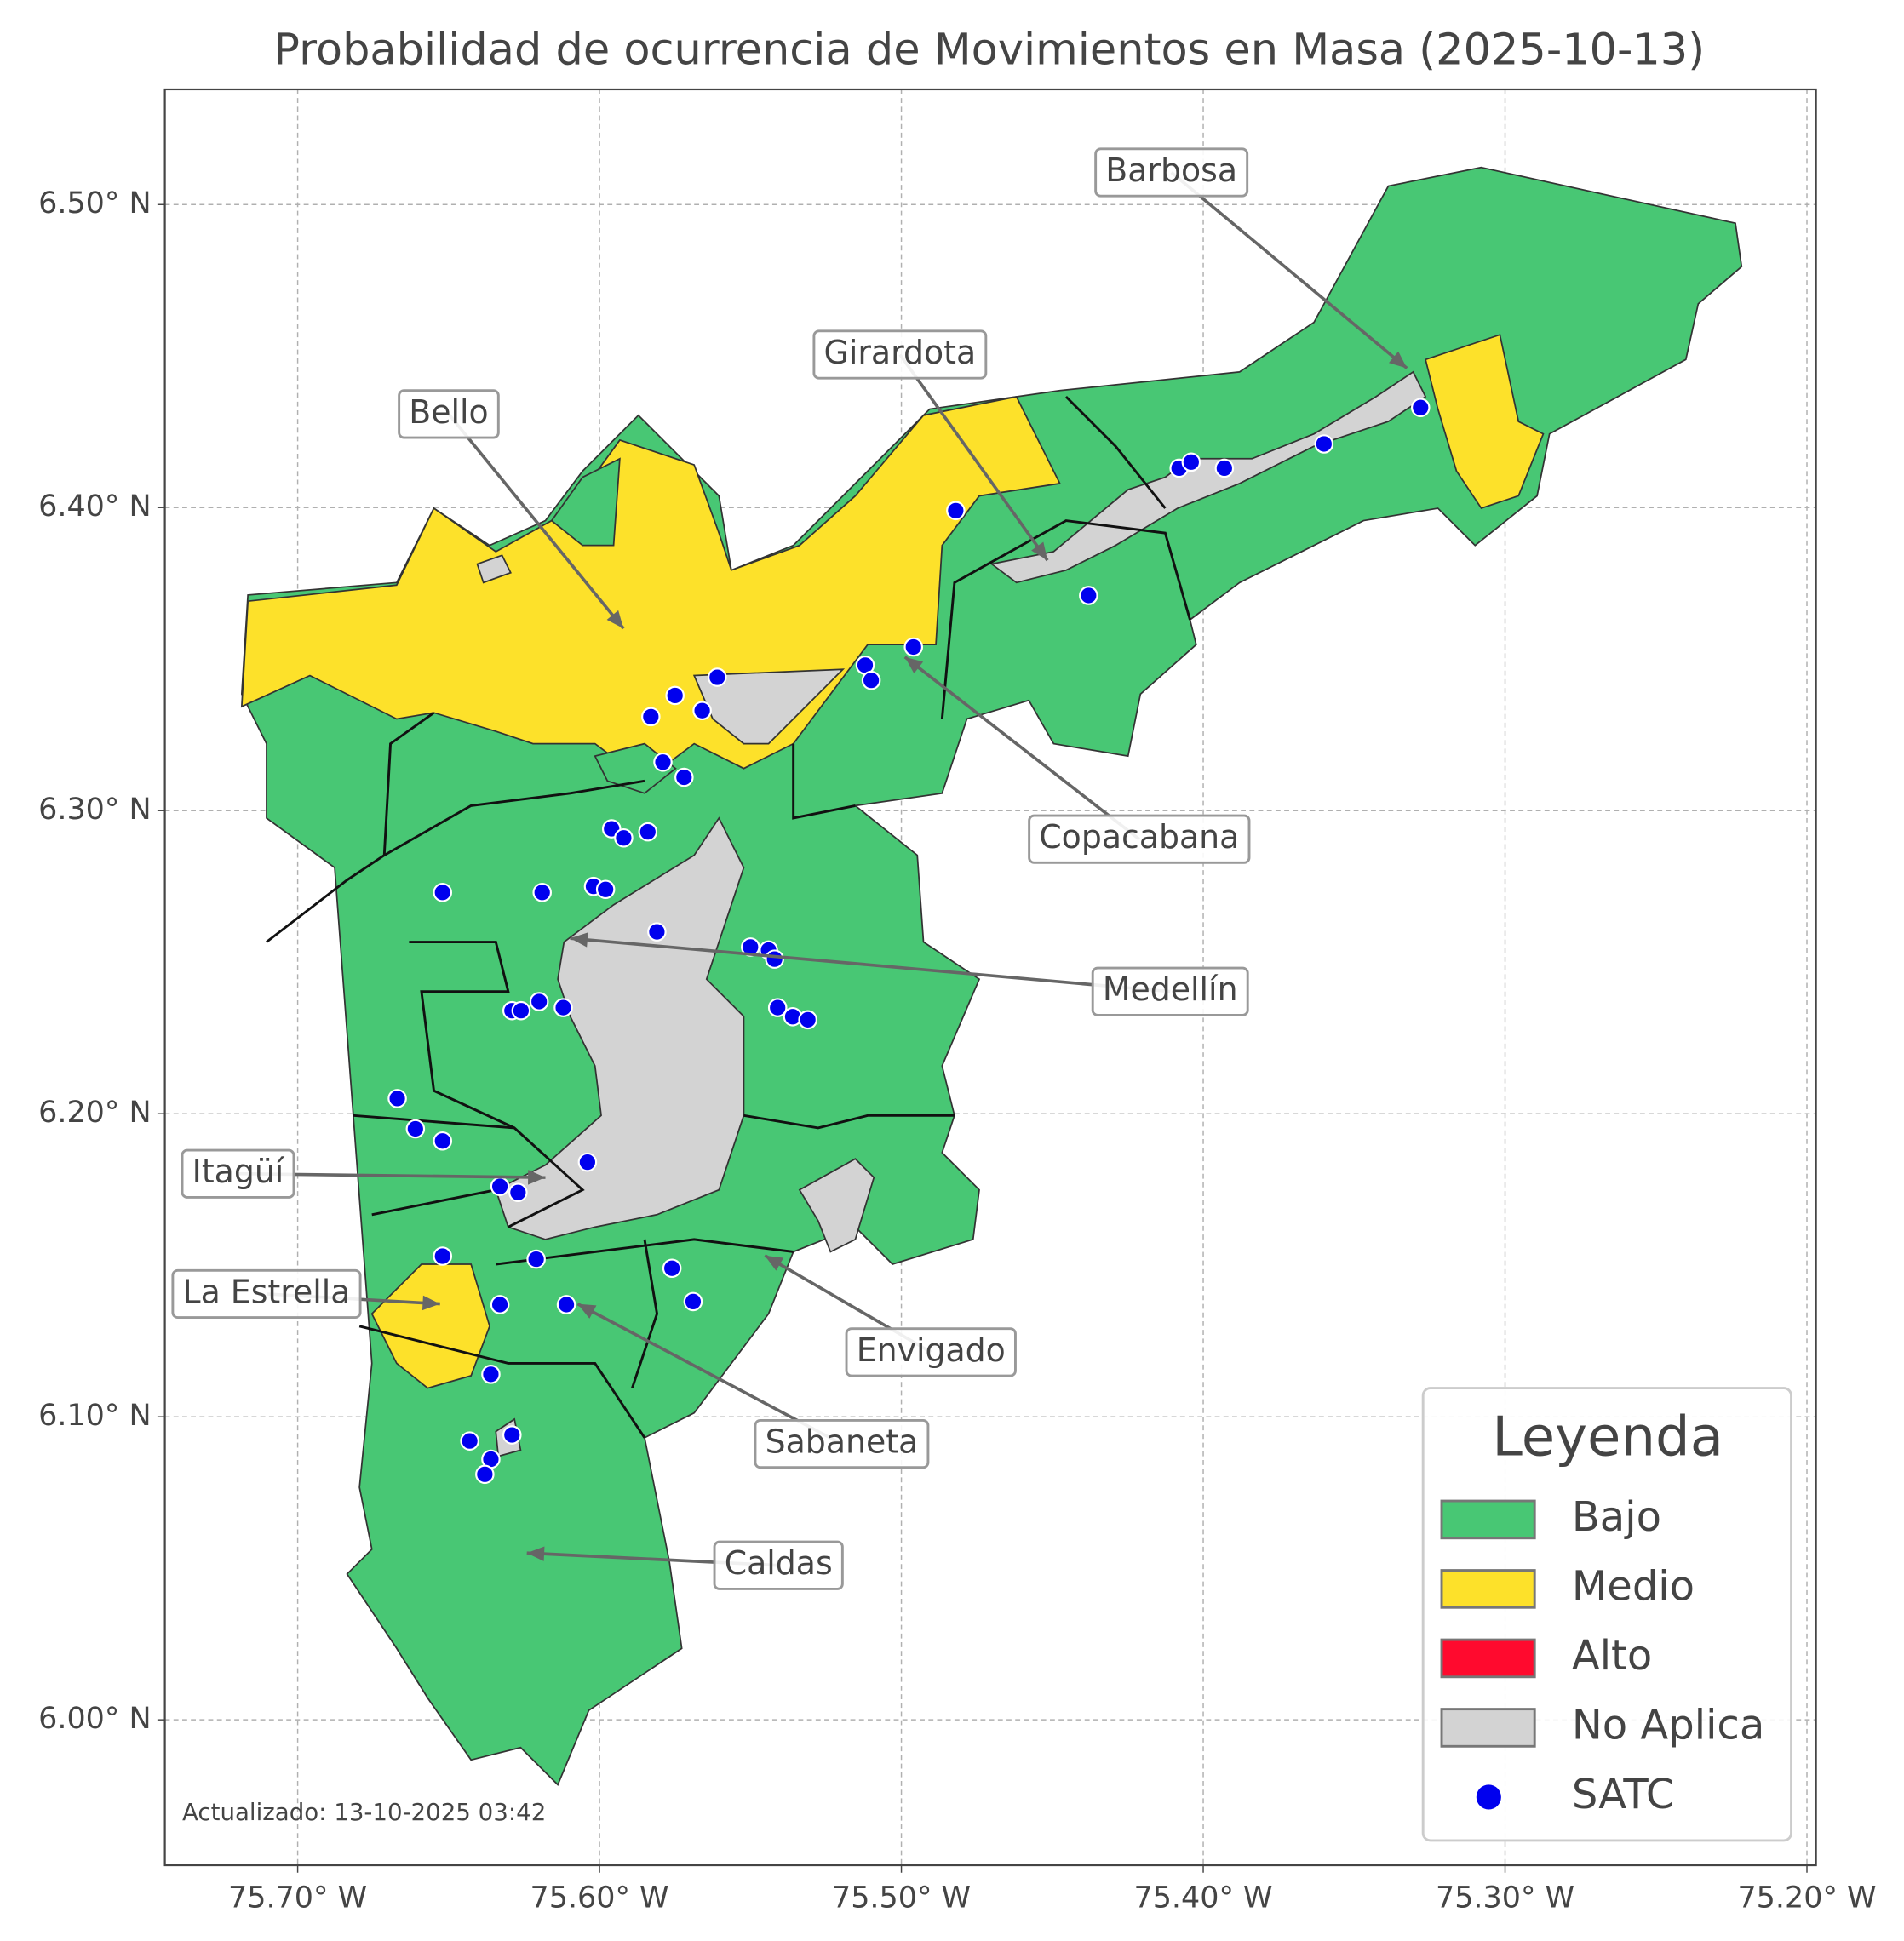 This screenshot has height=1941, width=1904. I want to click on label-text: Girardota, so click(900, 352).